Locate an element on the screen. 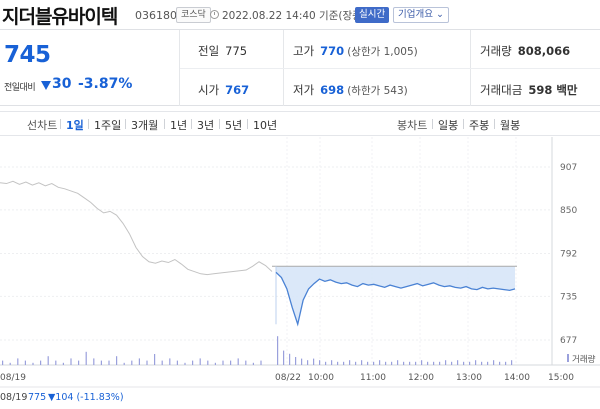 This screenshot has width=600, height=409. x-tick-label: 13:00 is located at coordinates (469, 378).